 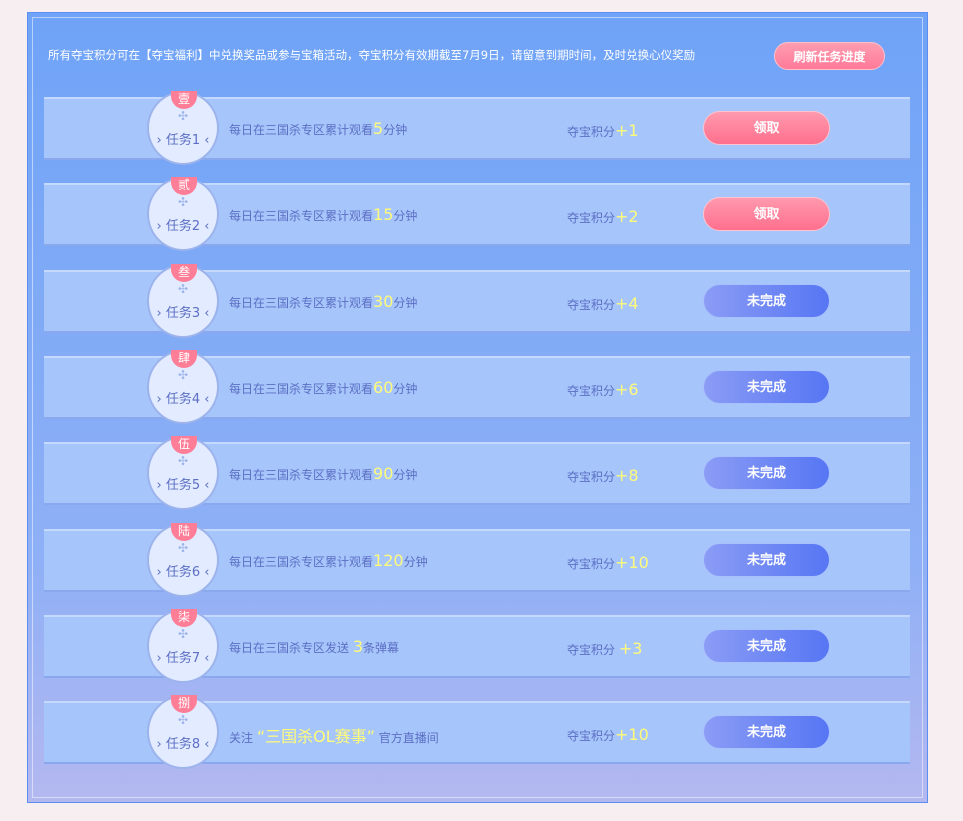 What do you see at coordinates (183, 473) in the screenshot?
I see `task-medallion: 伍 ✣ › 任务5 ‹` at bounding box center [183, 473].